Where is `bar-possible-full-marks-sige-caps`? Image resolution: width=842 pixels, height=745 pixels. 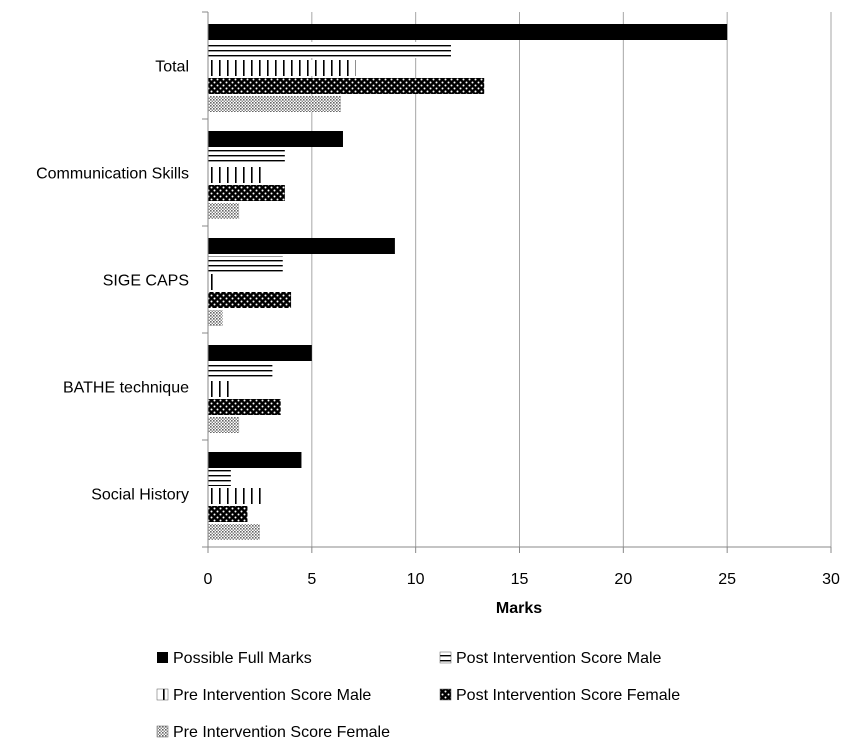 bar-possible-full-marks-sige-caps is located at coordinates (301, 246).